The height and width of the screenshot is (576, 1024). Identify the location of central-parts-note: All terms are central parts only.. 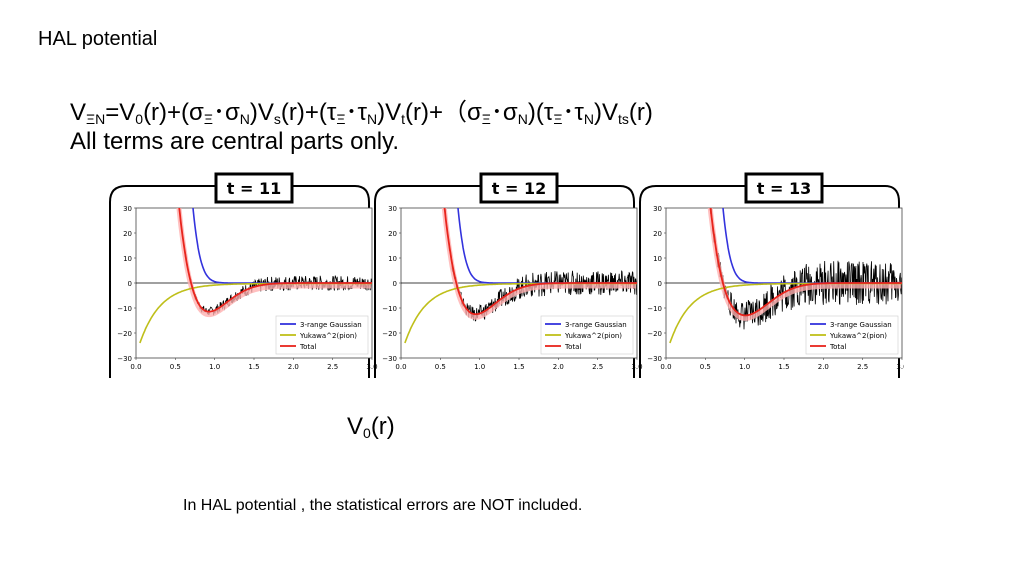
(235, 141).